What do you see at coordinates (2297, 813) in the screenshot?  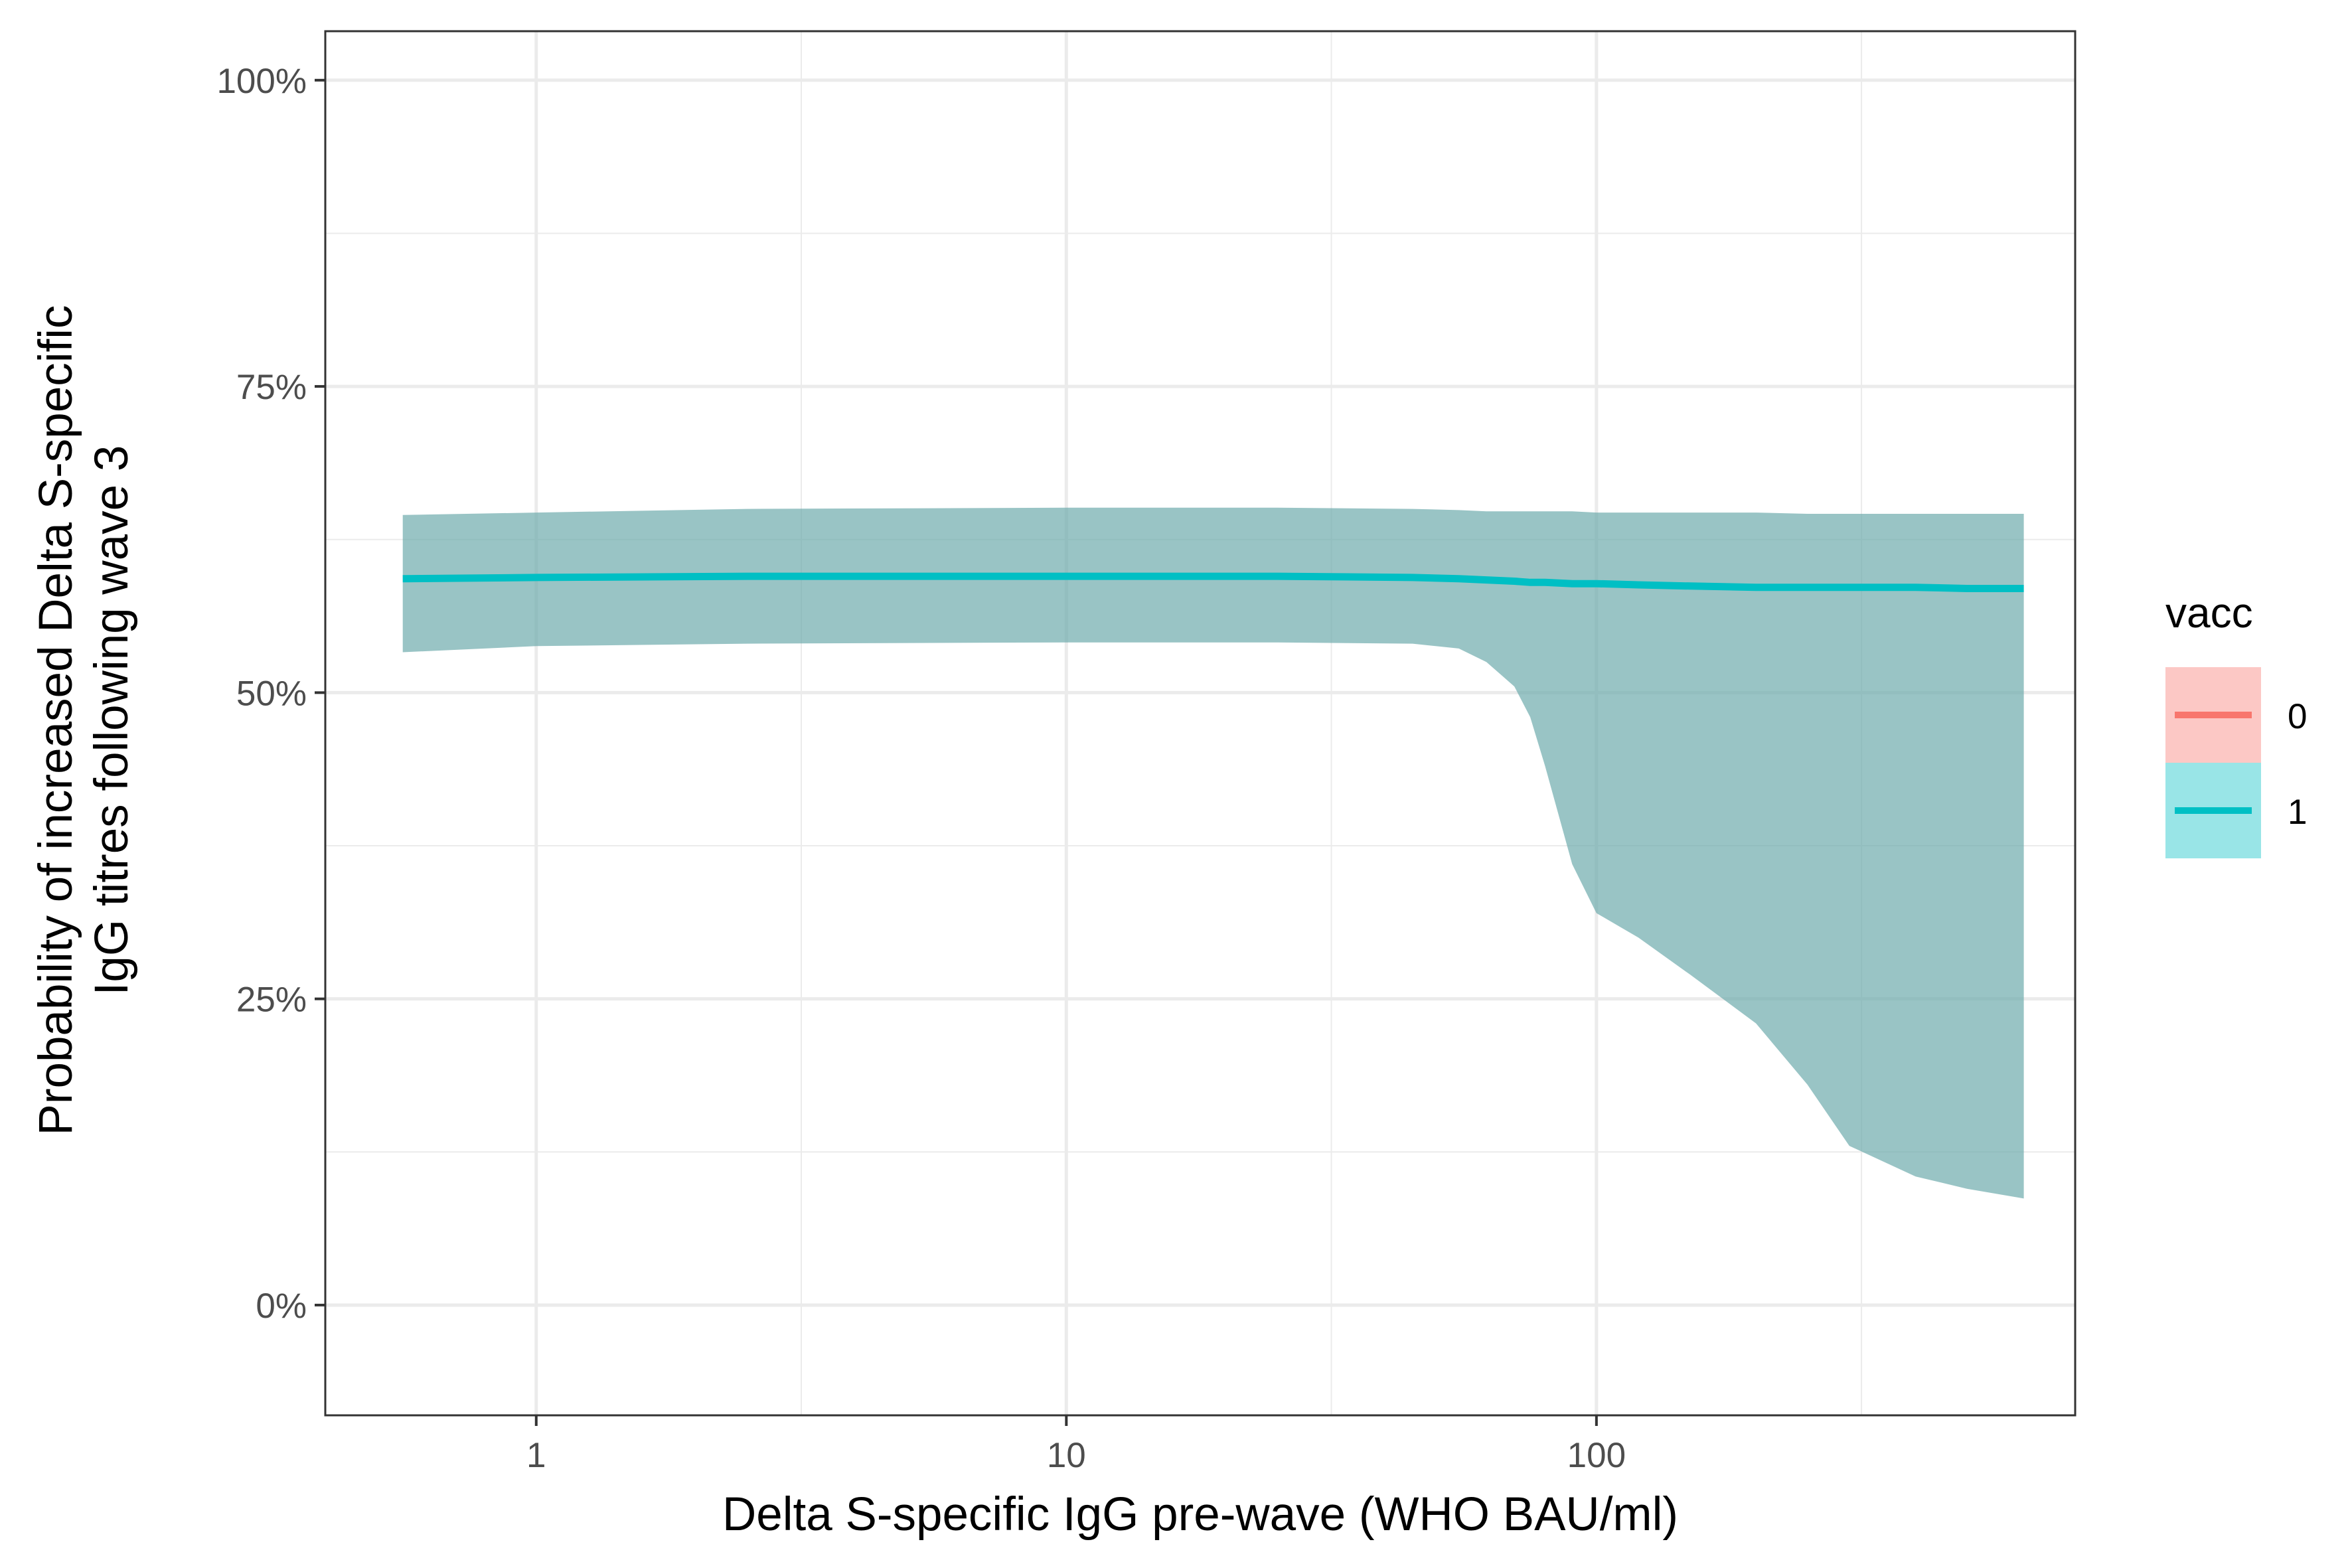 I see `legend-label-1: 1` at bounding box center [2297, 813].